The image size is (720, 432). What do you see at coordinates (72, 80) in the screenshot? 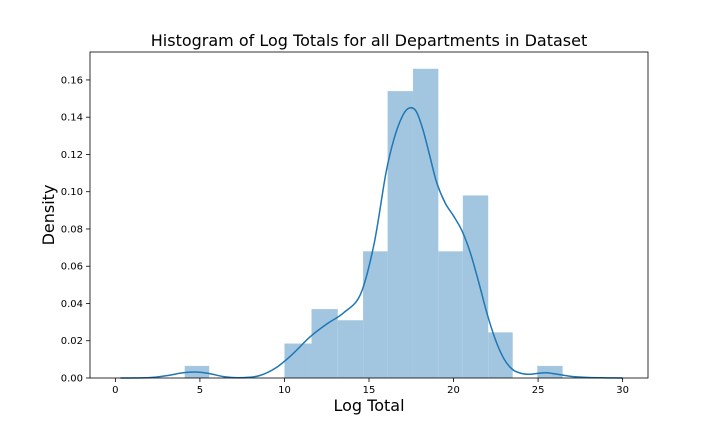
I see `y-tick-label: 0.16` at bounding box center [72, 80].